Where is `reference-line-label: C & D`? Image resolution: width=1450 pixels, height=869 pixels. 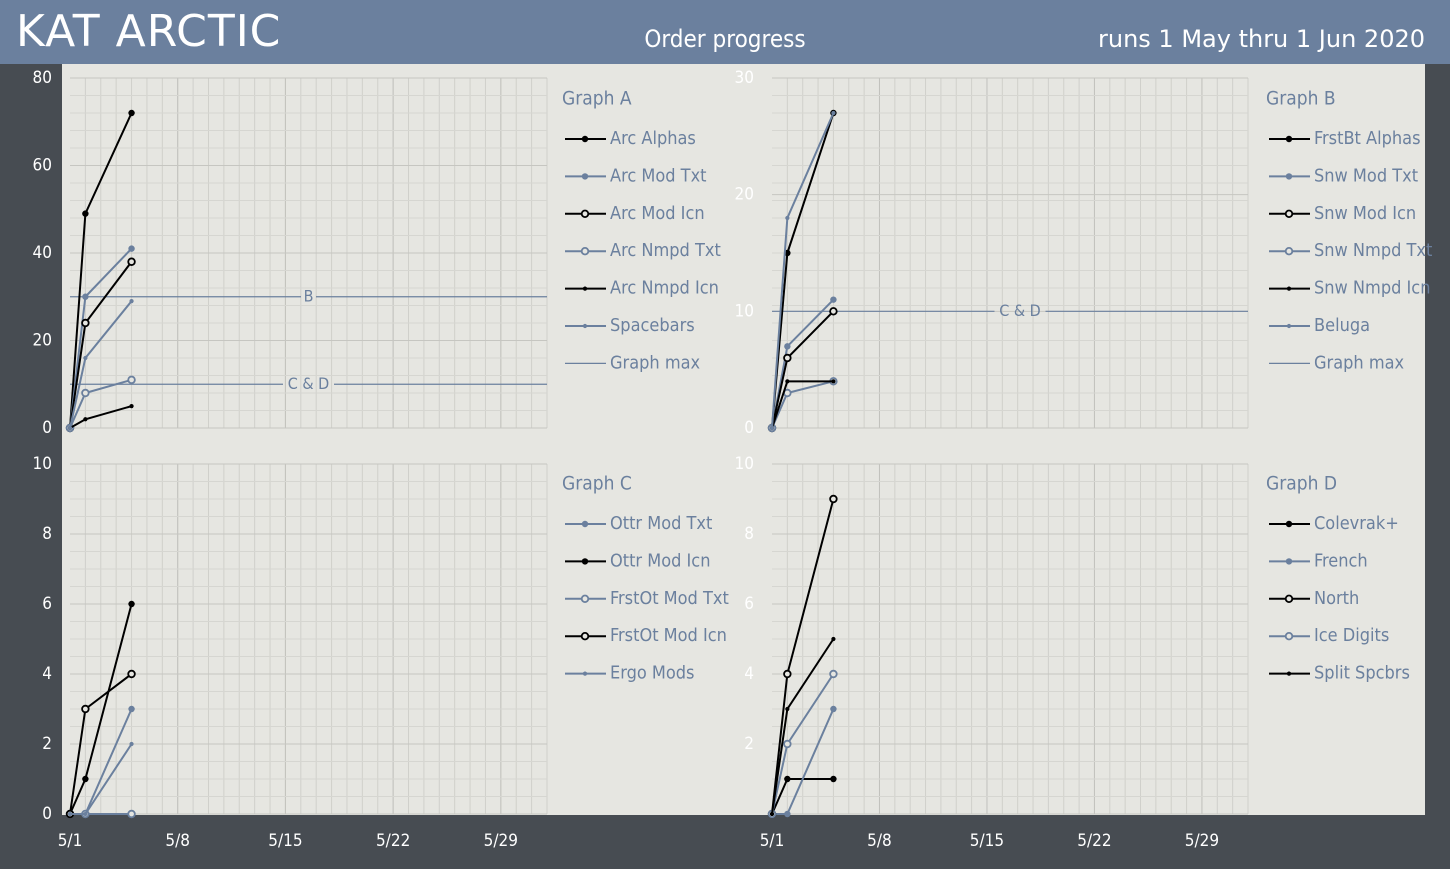
reference-line-label: C & D is located at coordinates (309, 383).